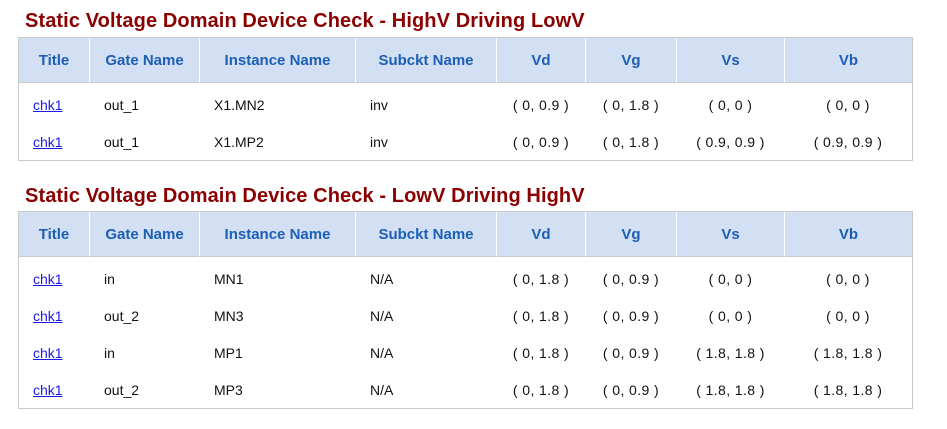  What do you see at coordinates (278, 315) in the screenshot?
I see `instance-name-cell: MN3` at bounding box center [278, 315].